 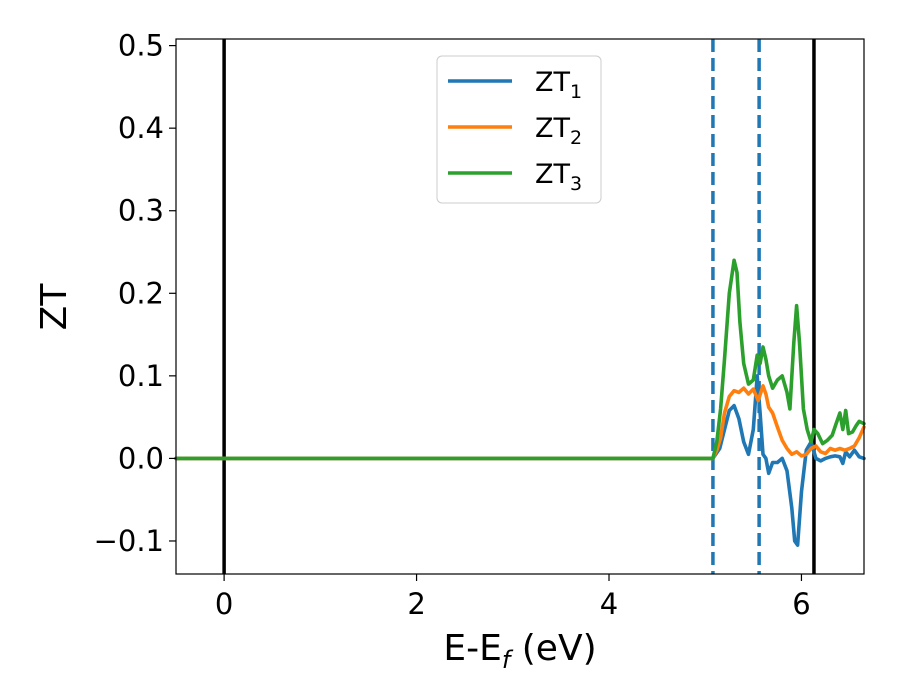 I want to click on series-line-zt2, so click(x=520, y=422).